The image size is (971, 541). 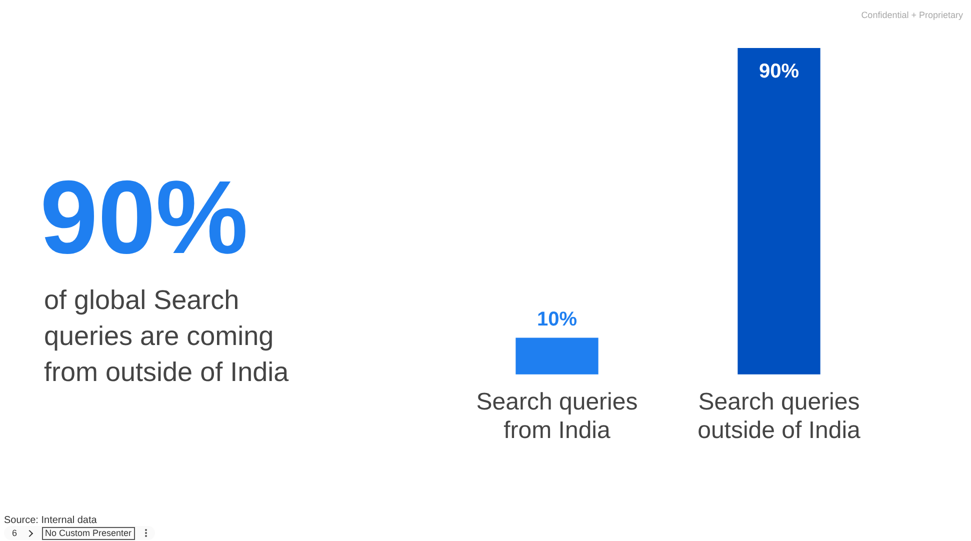 I want to click on data-label: 10%, so click(x=557, y=319).